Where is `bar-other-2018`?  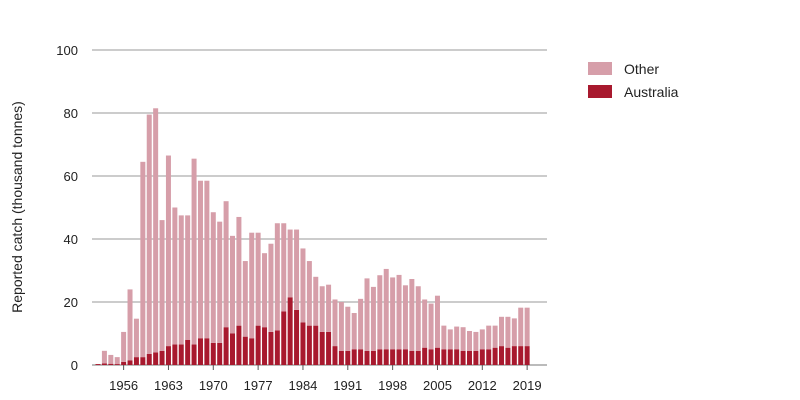
bar-other-2018 is located at coordinates (521, 327).